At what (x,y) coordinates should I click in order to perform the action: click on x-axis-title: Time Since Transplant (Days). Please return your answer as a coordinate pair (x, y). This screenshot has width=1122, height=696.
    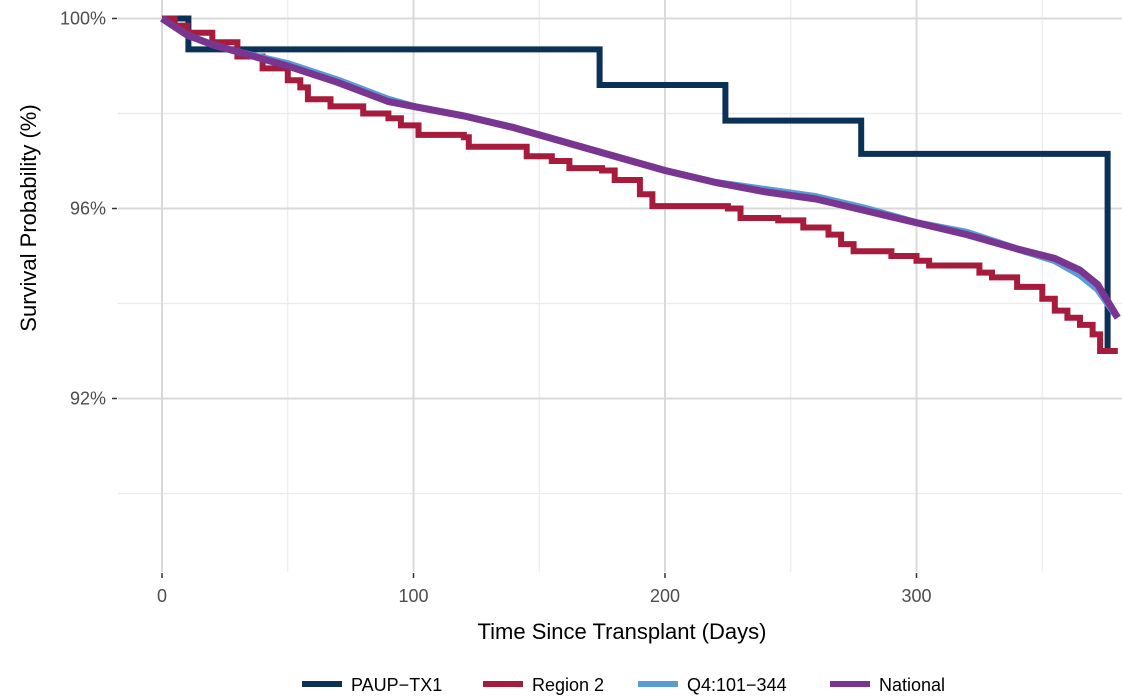
    Looking at the image, I should click on (622, 631).